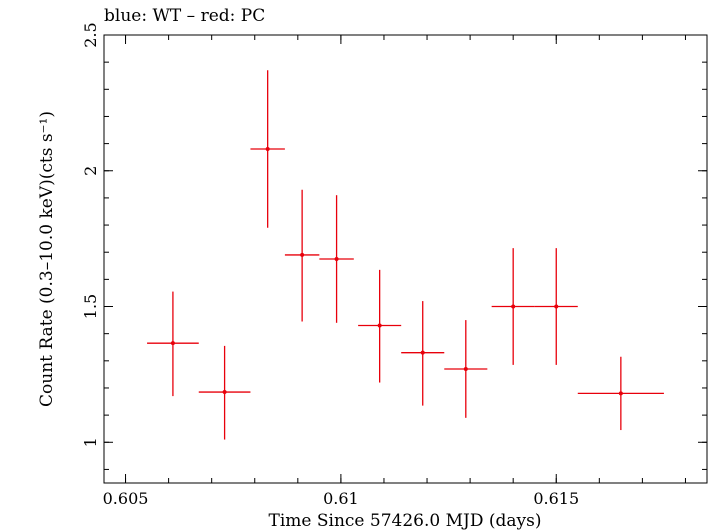 The width and height of the screenshot is (709, 532). Describe the element at coordinates (90, 306) in the screenshot. I see `y-tick-label: 1.5` at that location.